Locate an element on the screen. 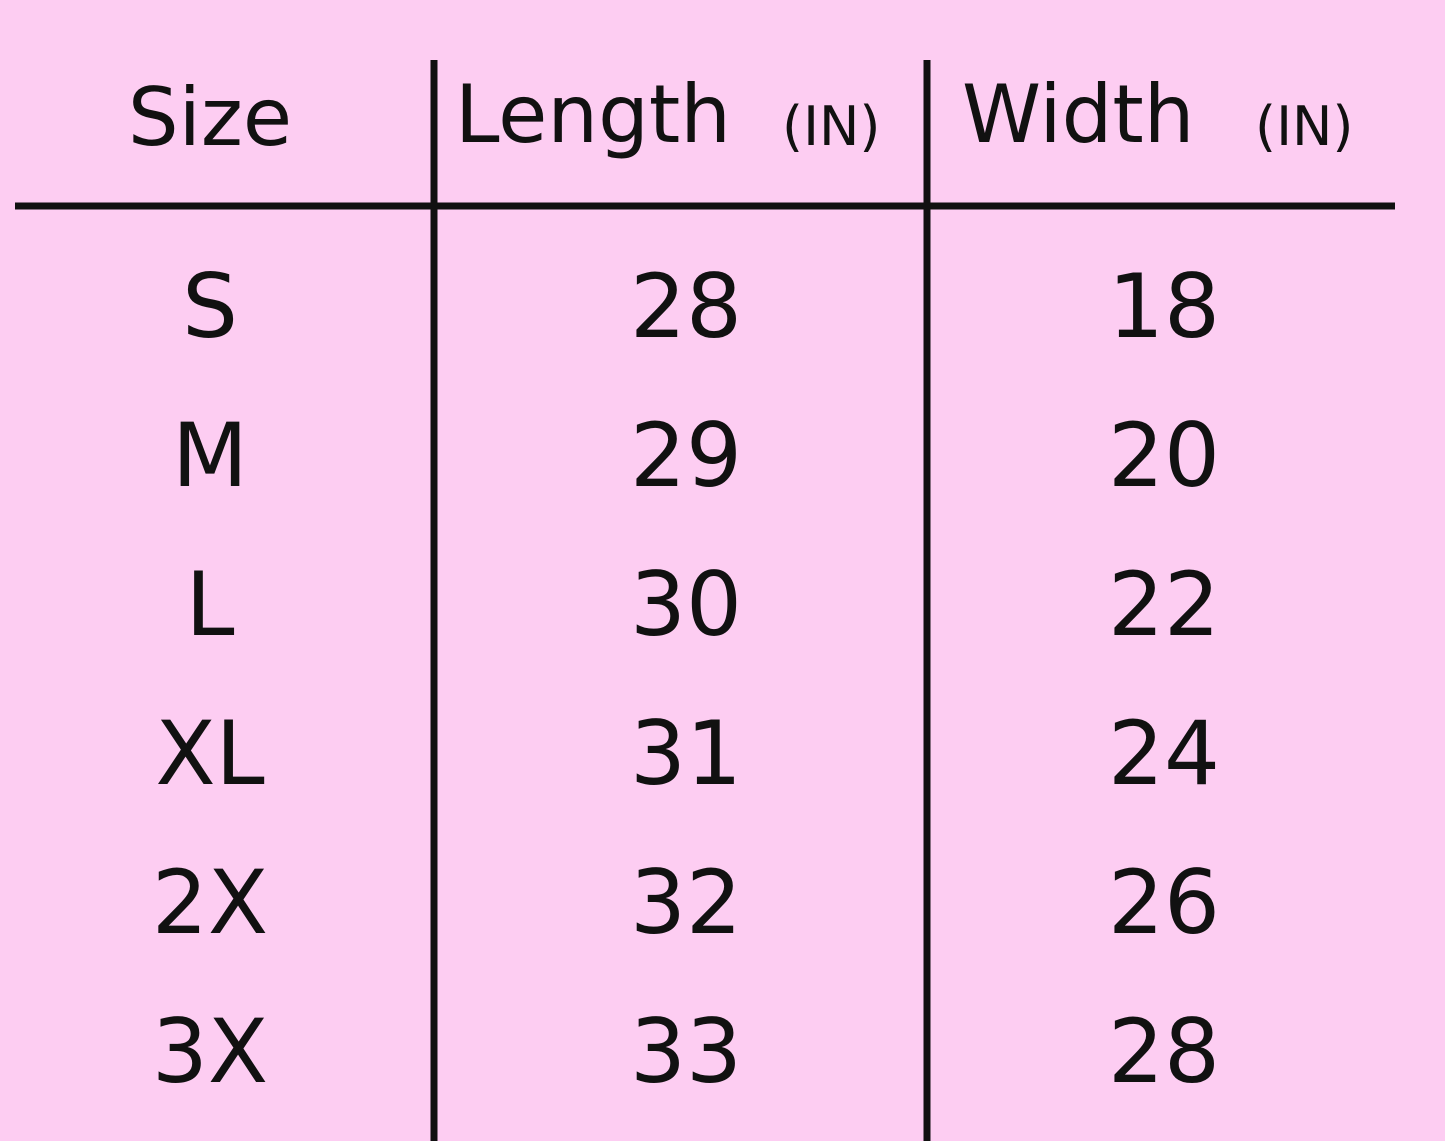 The width and height of the screenshot is (1445, 1141). table-cell: S is located at coordinates (210, 306).